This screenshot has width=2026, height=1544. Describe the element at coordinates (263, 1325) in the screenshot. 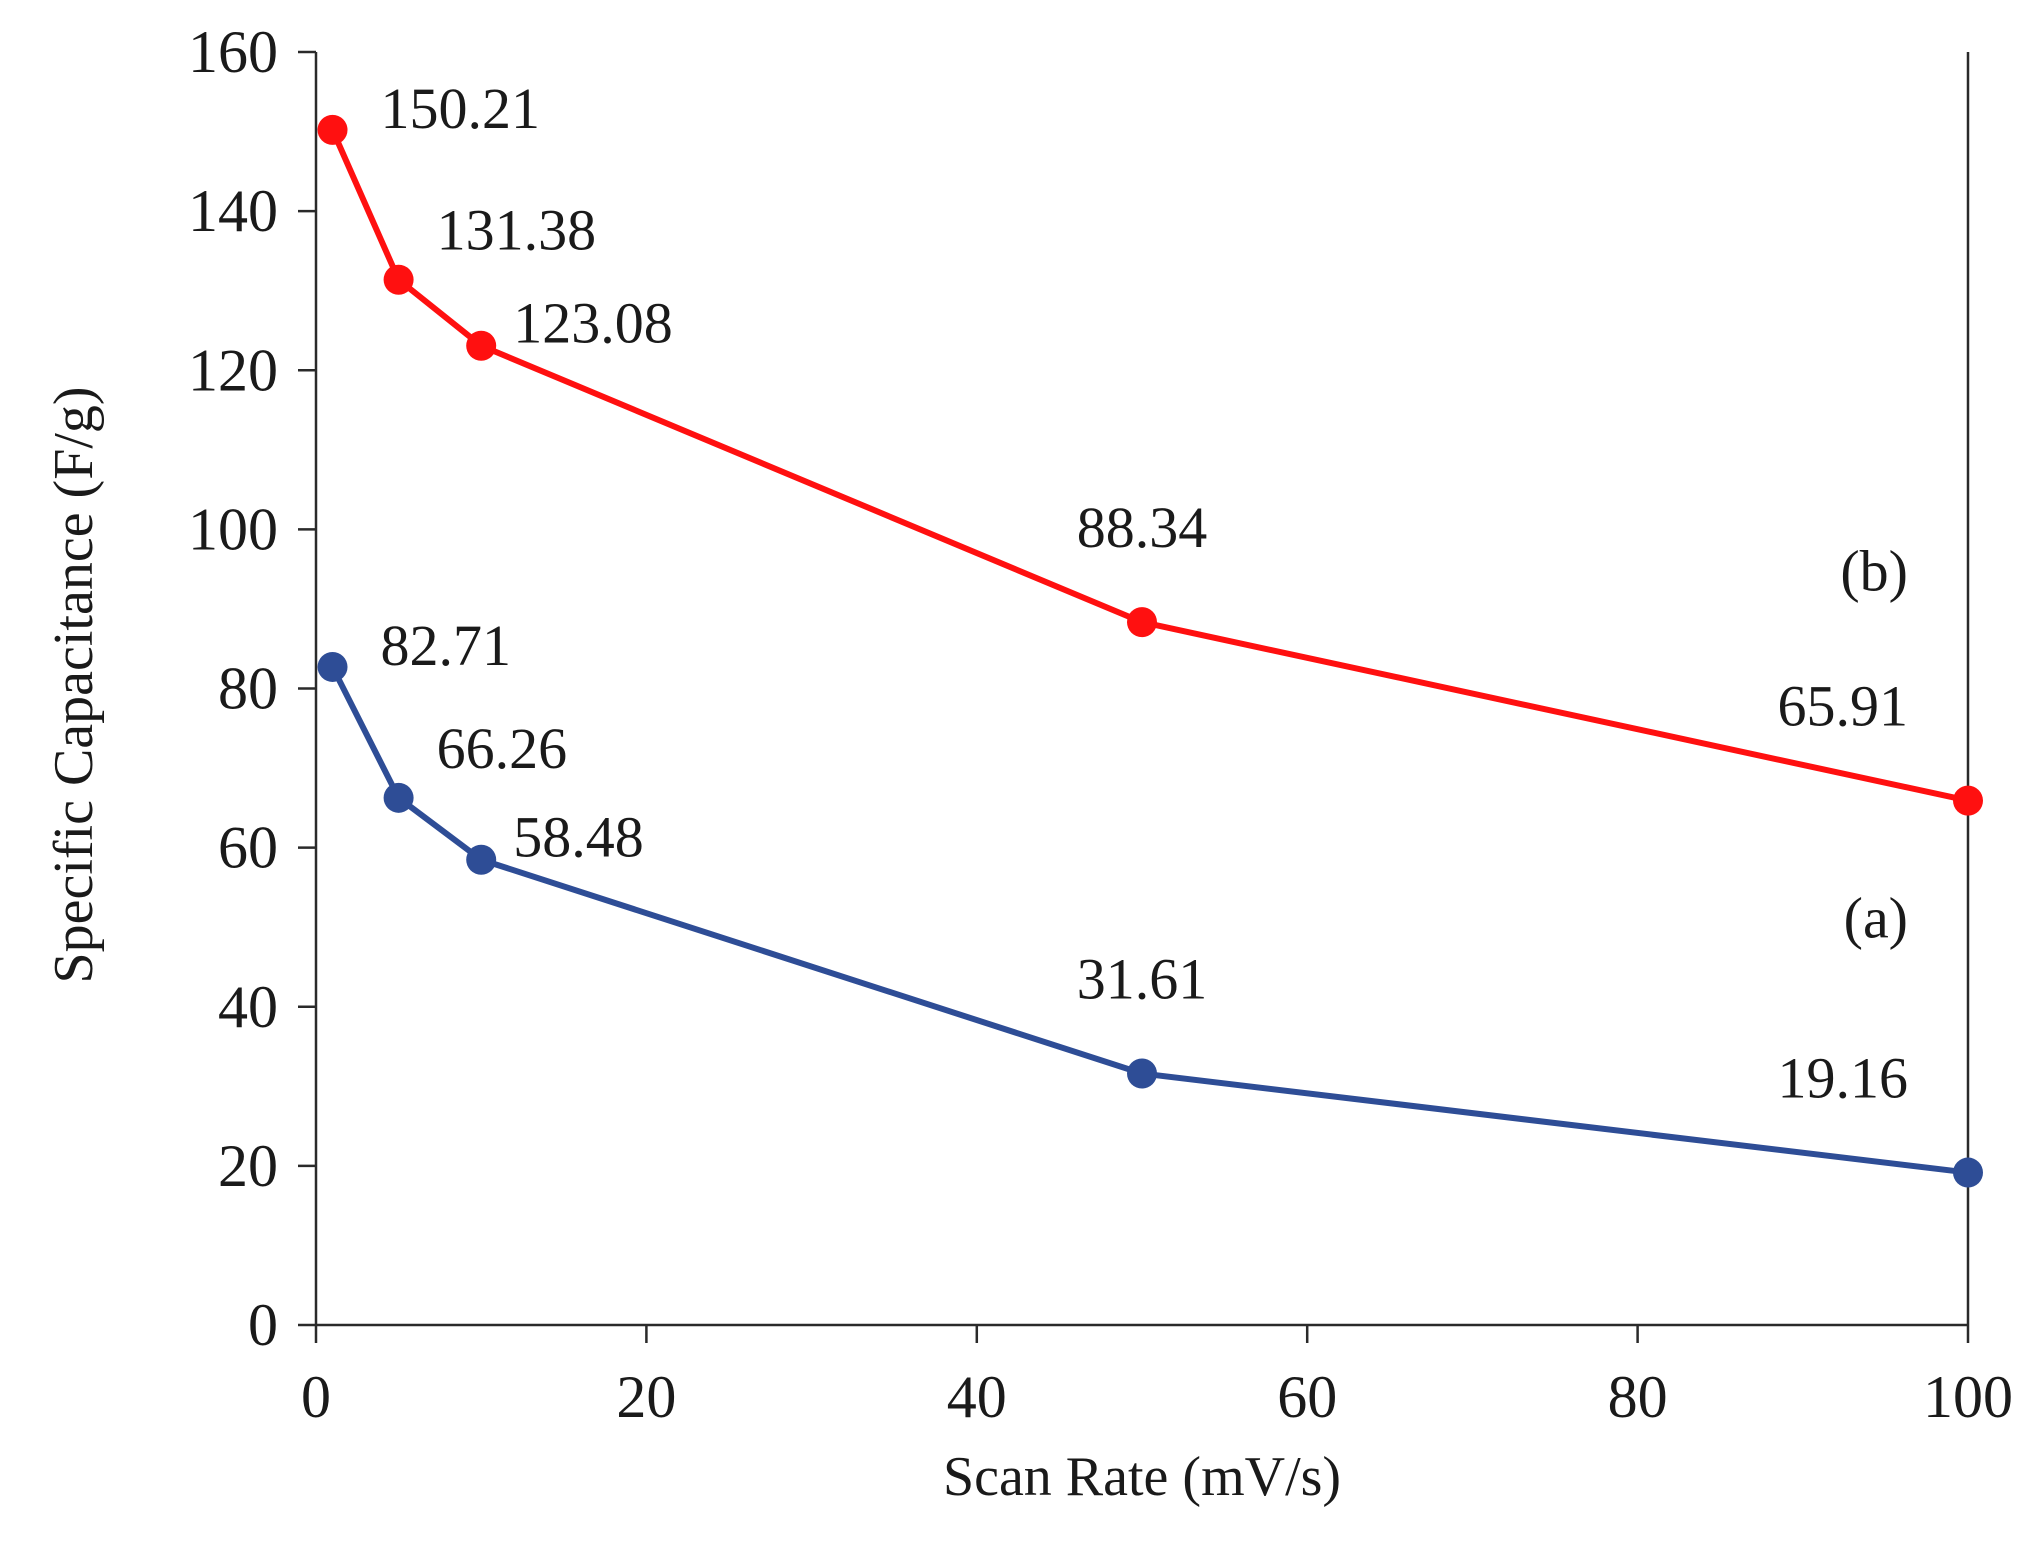

I see `y-tick-label: 0` at that location.